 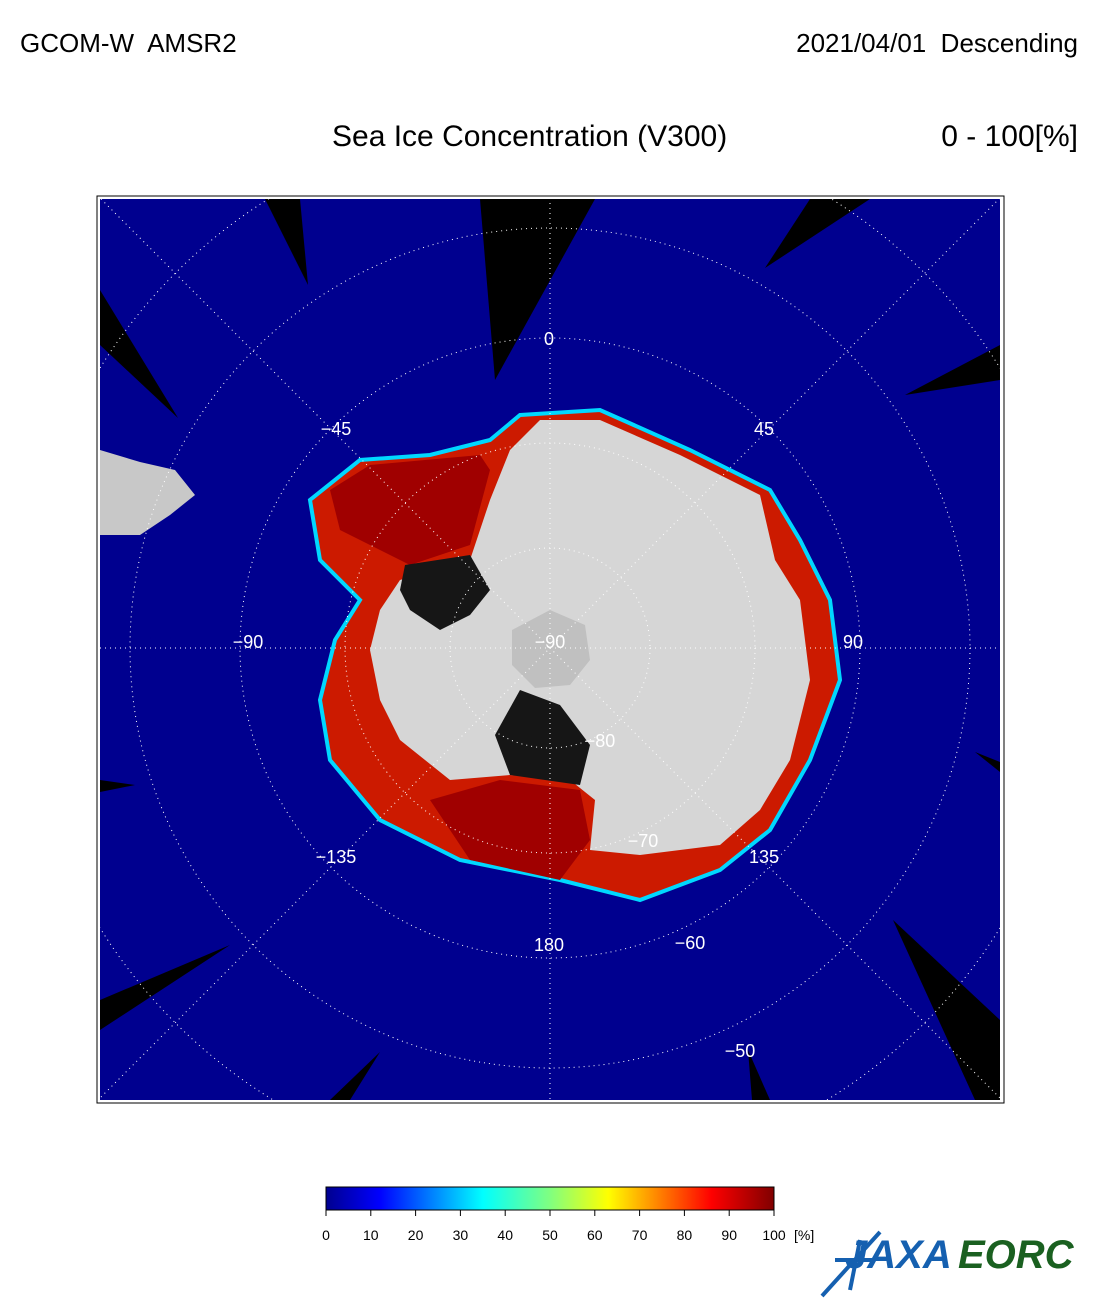 I want to click on colorbar-unit: [%], so click(x=804, y=1235).